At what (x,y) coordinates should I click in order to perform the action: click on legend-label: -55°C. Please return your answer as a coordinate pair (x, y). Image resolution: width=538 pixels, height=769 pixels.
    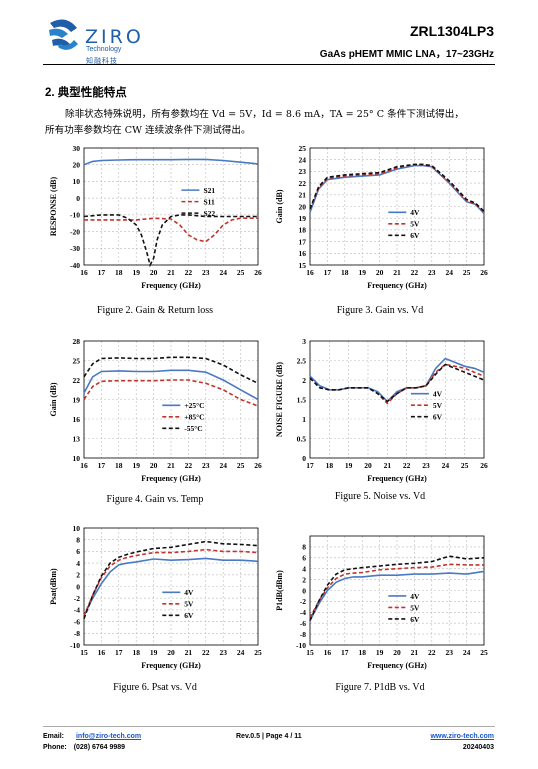
    Looking at the image, I should click on (193, 428).